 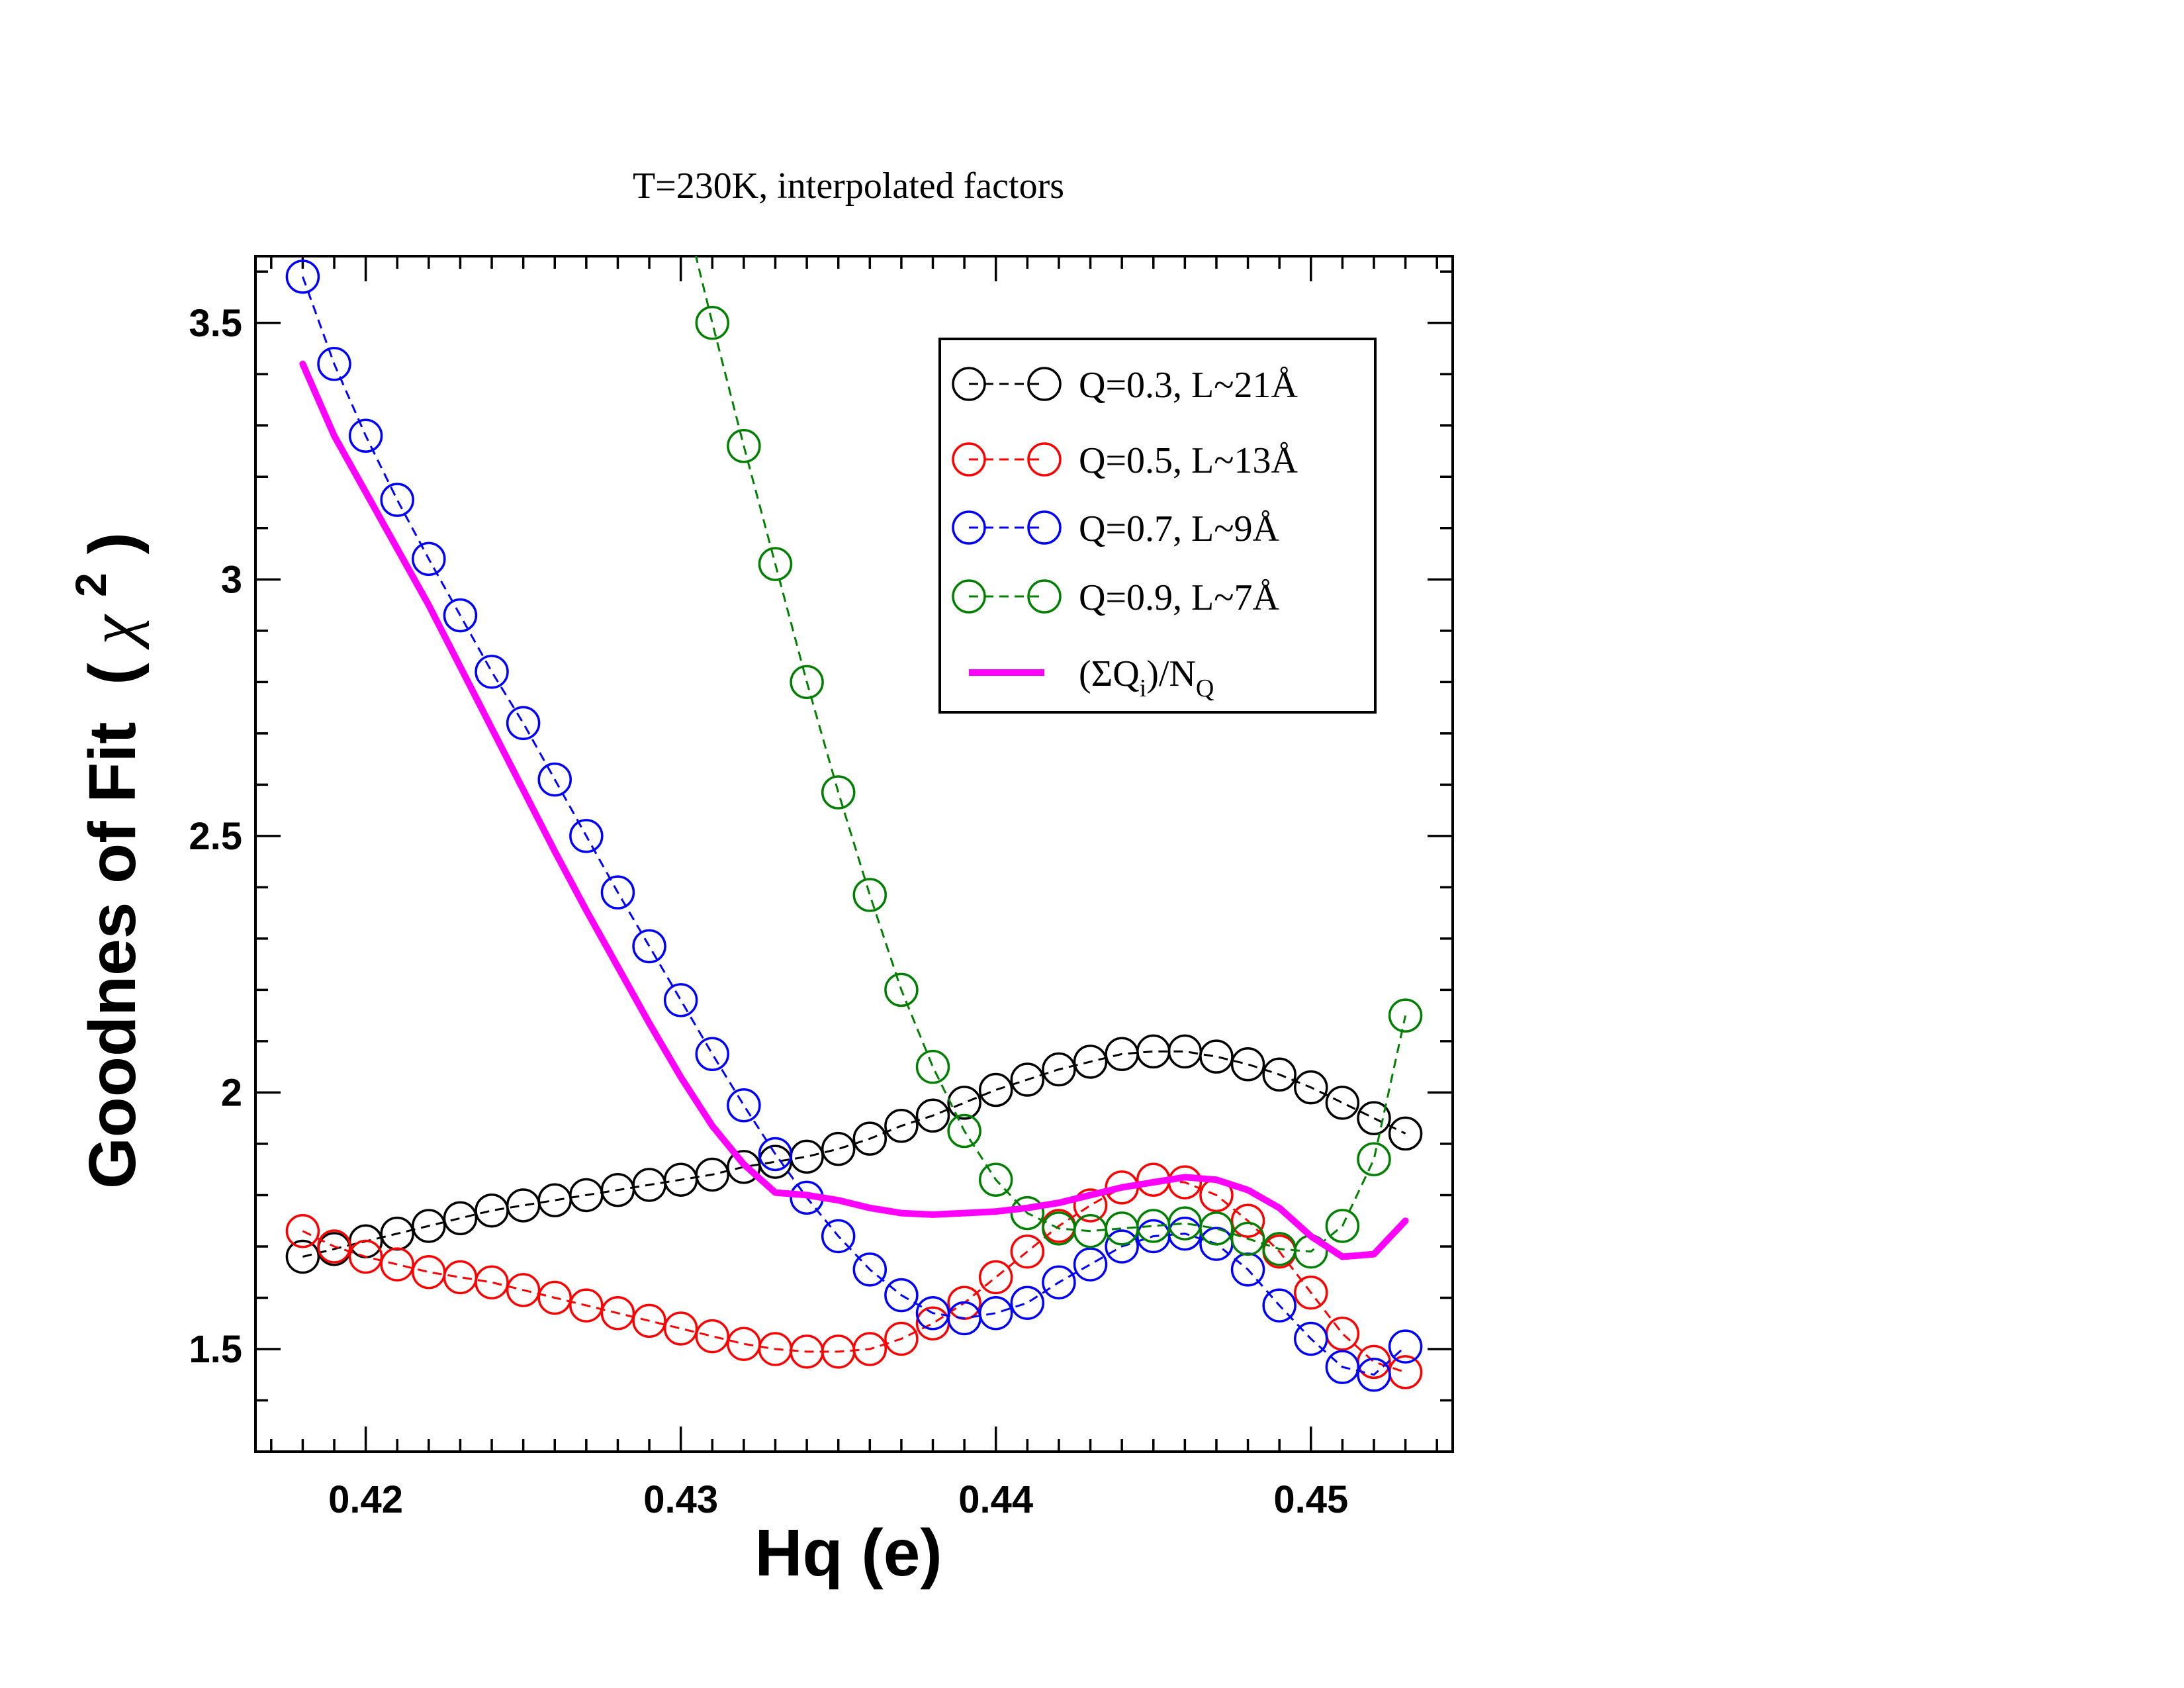 I want to click on x-tick-label: 0.44, so click(x=995, y=1499).